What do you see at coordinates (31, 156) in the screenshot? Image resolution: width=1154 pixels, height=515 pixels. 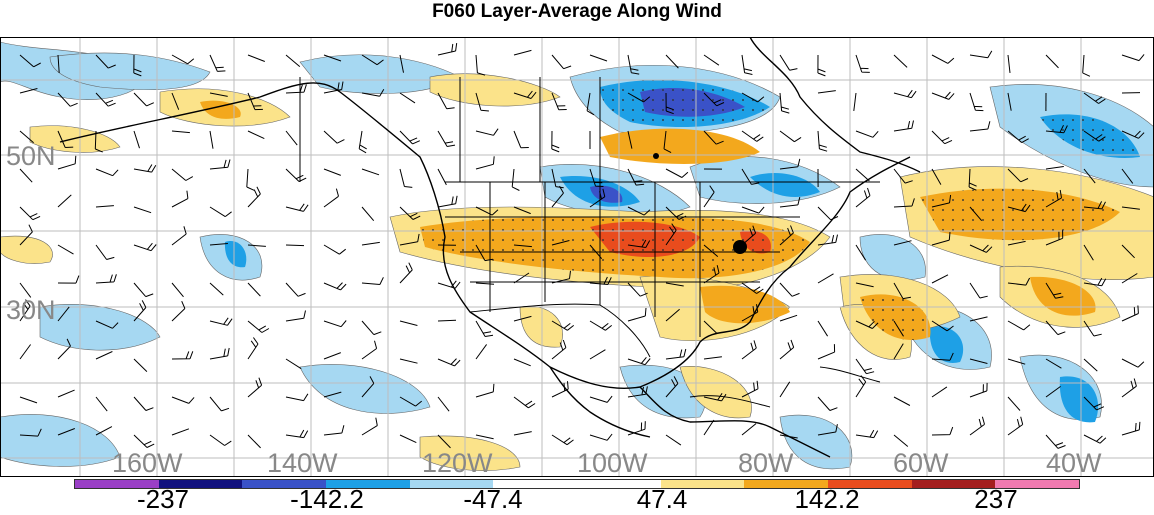 I see `lat-label-50n: 50N` at bounding box center [31, 156].